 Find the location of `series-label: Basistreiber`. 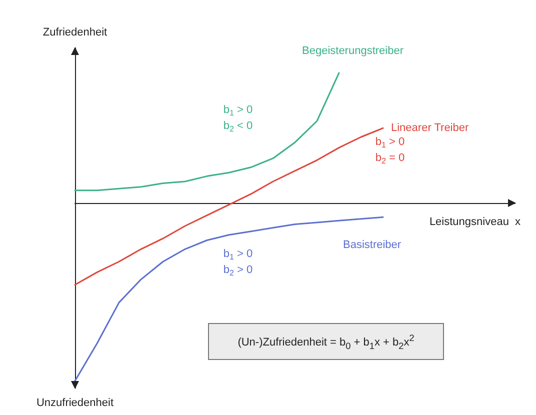

series-label: Basistreiber is located at coordinates (372, 245).